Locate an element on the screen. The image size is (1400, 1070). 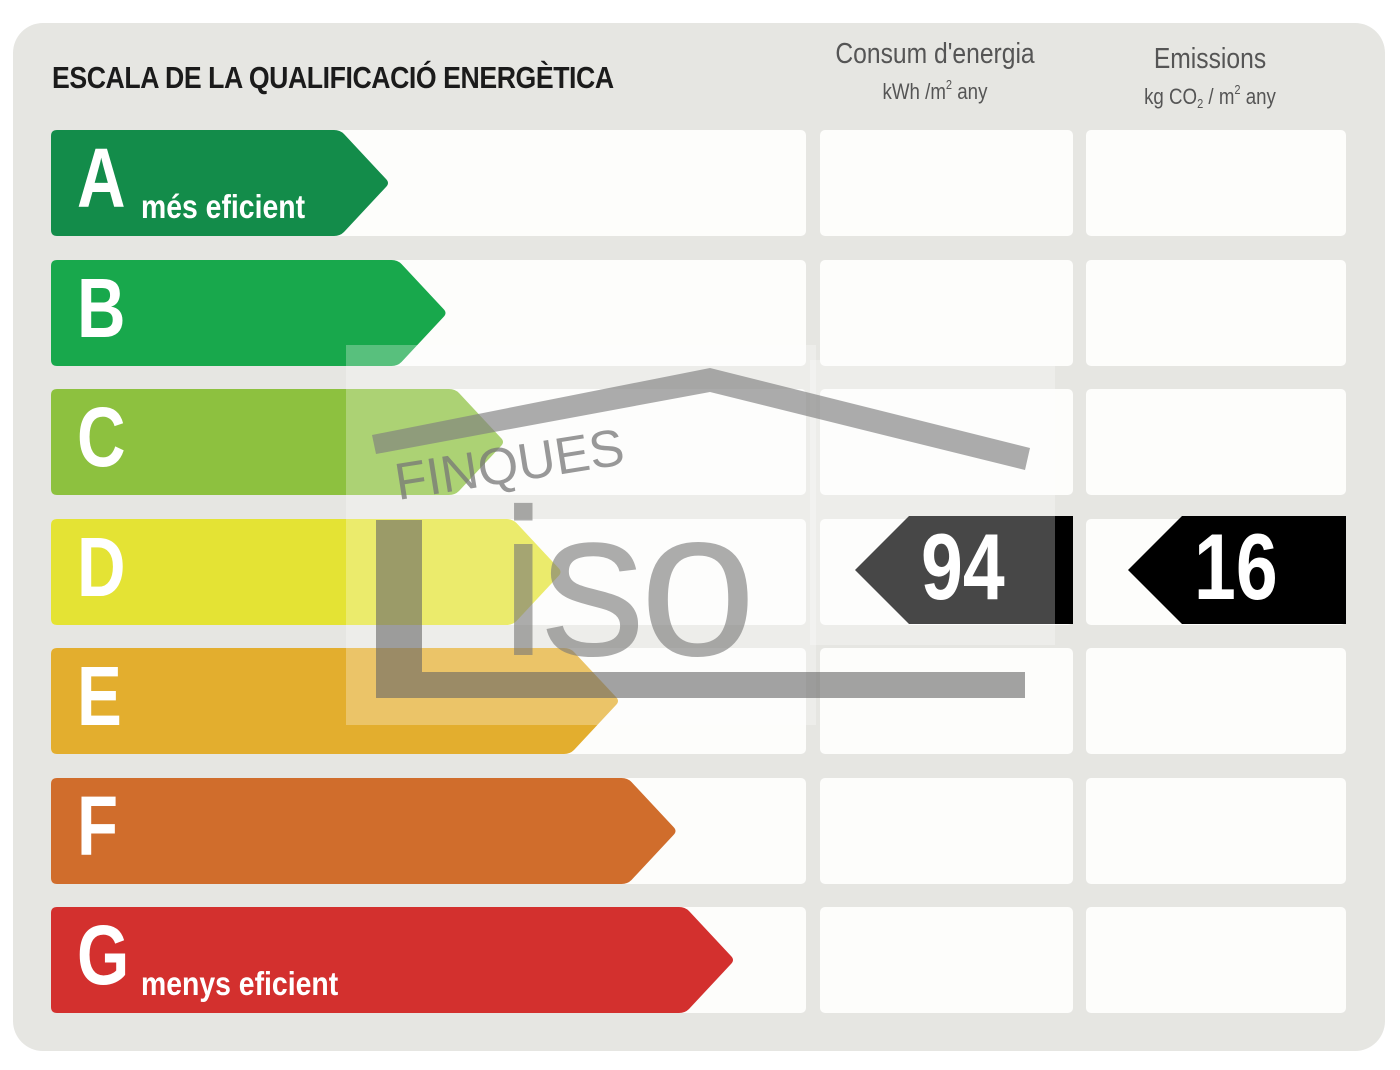
energy-rating-marker: 94 is located at coordinates (964, 570).